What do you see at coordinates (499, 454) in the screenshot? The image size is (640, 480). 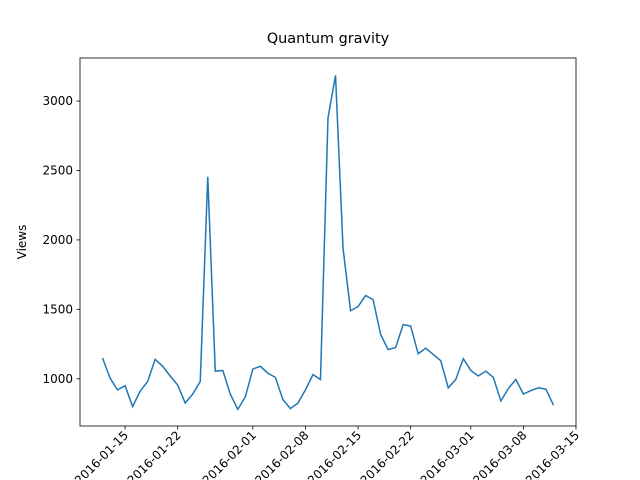 I see `x-tick-label: 2016-03-08` at bounding box center [499, 454].